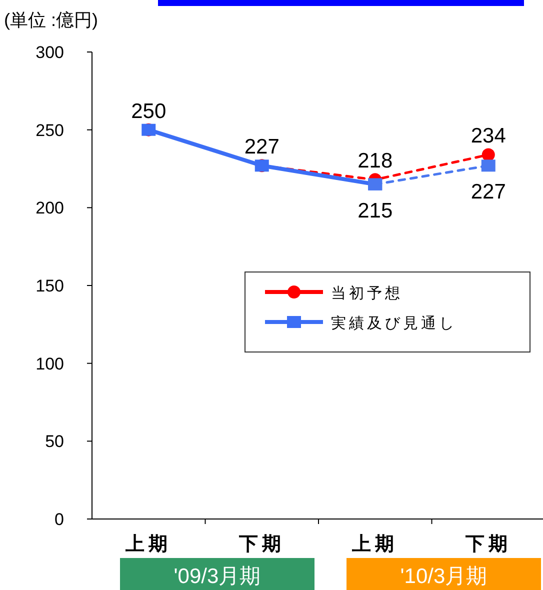 This screenshot has height=590, width=543. What do you see at coordinates (367, 293) in the screenshot?
I see `legend-label: 当初予想` at bounding box center [367, 293].